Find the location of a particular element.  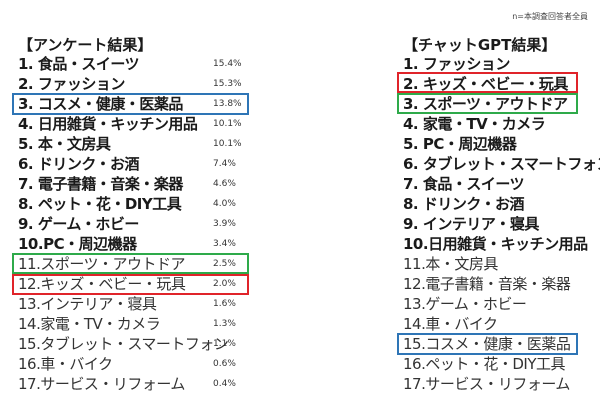

survey-share: 2.0% is located at coordinates (224, 284).